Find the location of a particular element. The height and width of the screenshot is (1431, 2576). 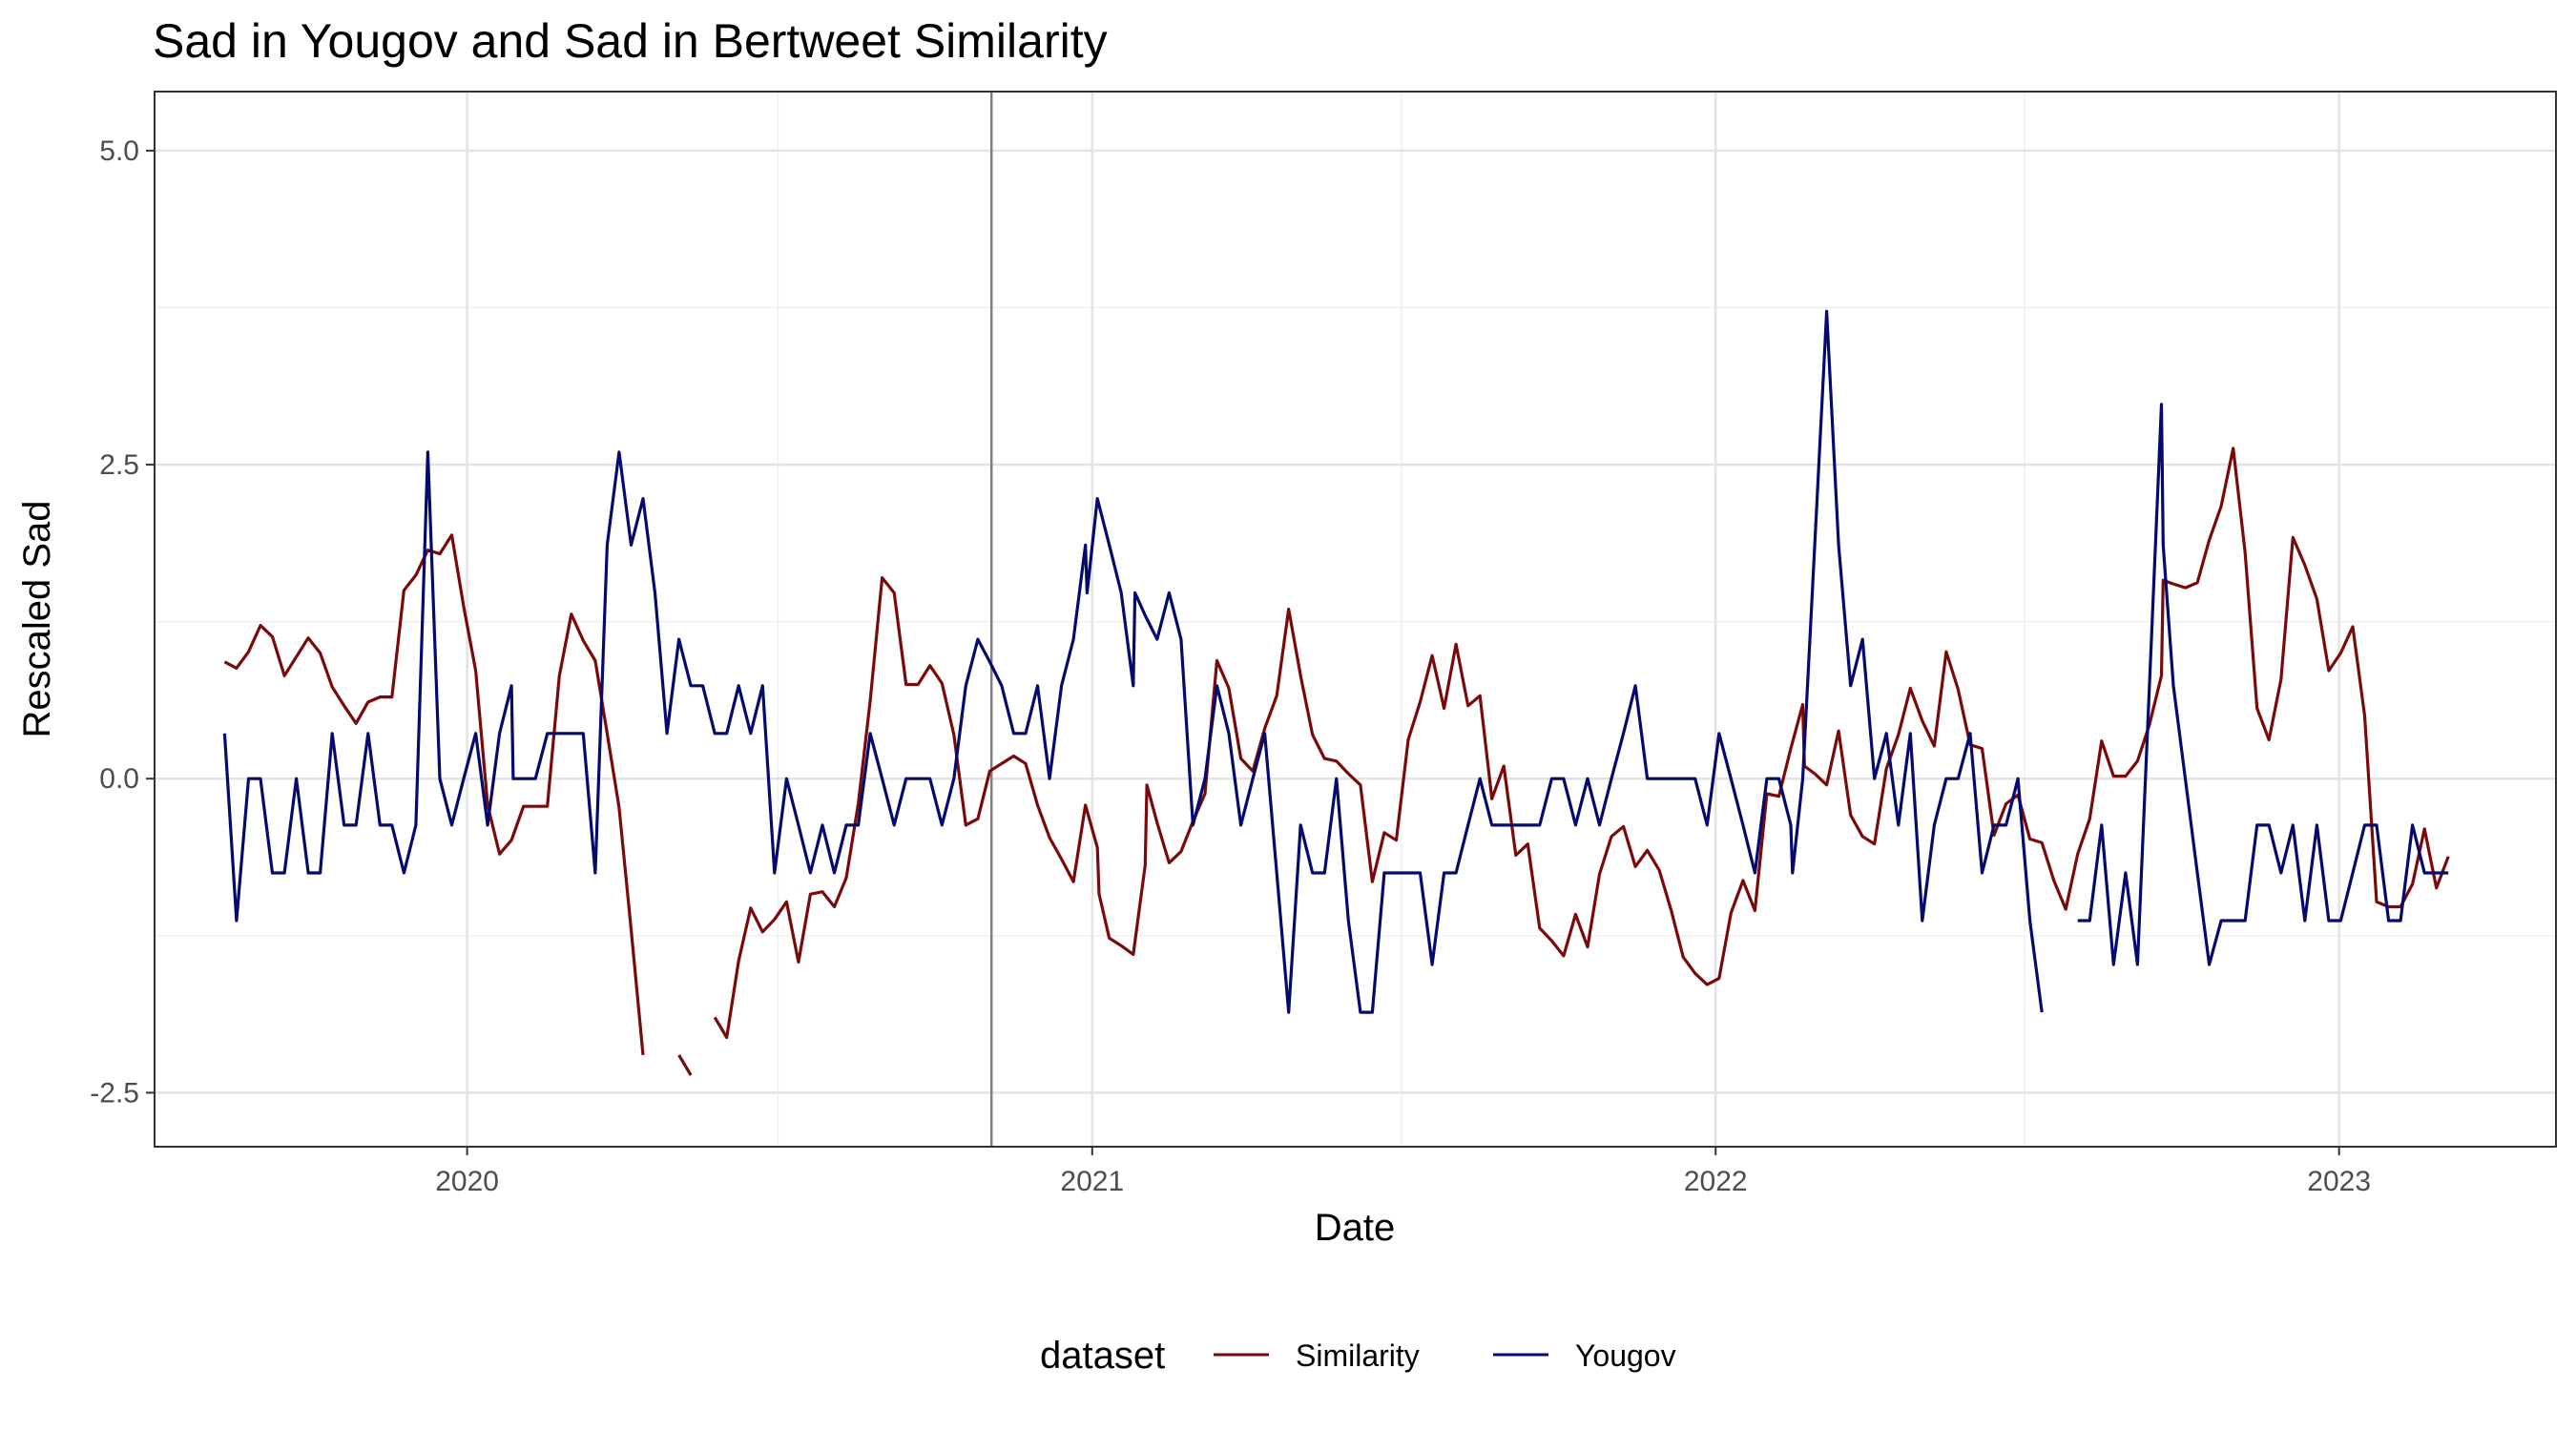

legend-title: dataset is located at coordinates (1102, 1356).